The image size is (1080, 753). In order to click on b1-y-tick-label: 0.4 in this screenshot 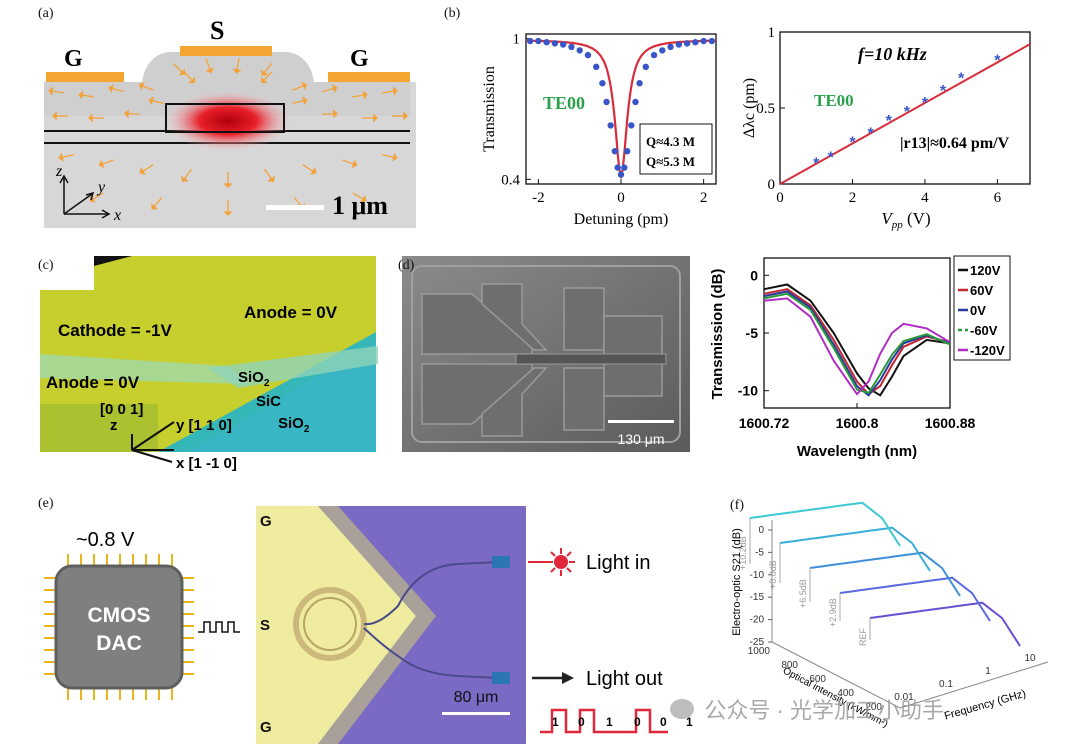, I will do `click(510, 180)`.